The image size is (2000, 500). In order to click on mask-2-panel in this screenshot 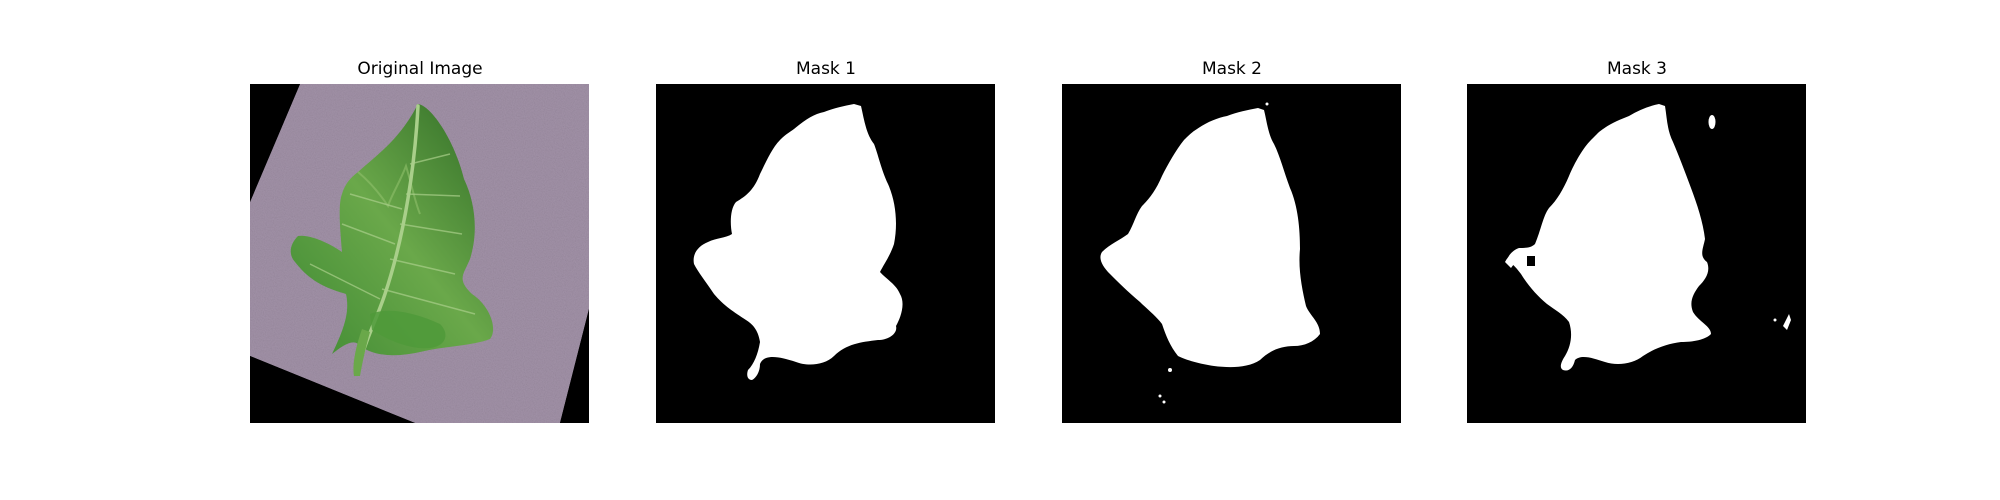, I will do `click(1231, 253)`.